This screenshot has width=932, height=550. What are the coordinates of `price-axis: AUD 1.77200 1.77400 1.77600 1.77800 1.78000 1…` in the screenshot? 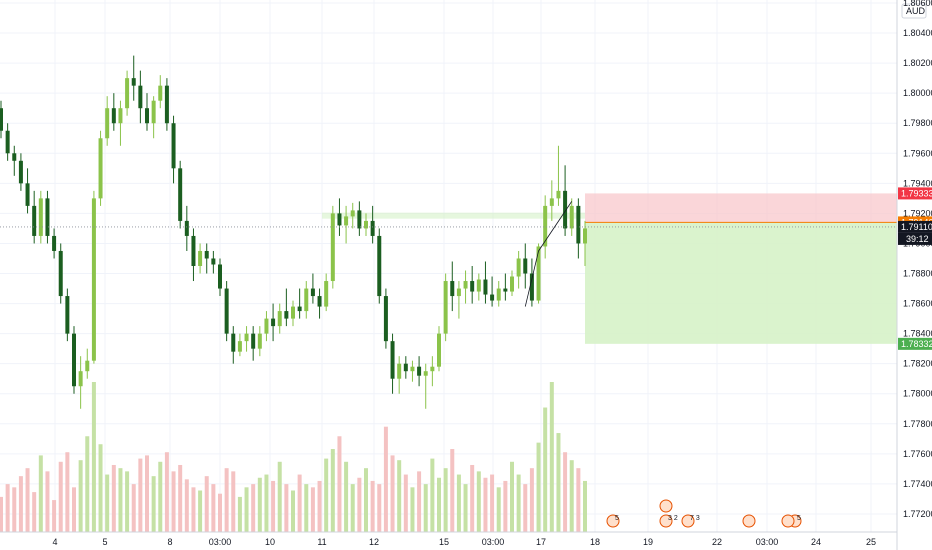 It's located at (914, 275).